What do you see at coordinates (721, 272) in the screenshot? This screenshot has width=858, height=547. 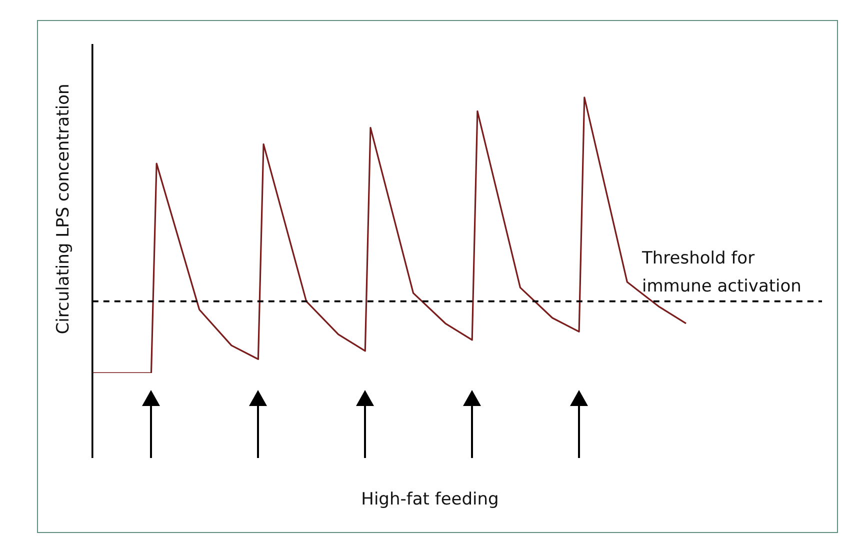 I see `ref-line-label: Threshold for immune activation` at bounding box center [721, 272].